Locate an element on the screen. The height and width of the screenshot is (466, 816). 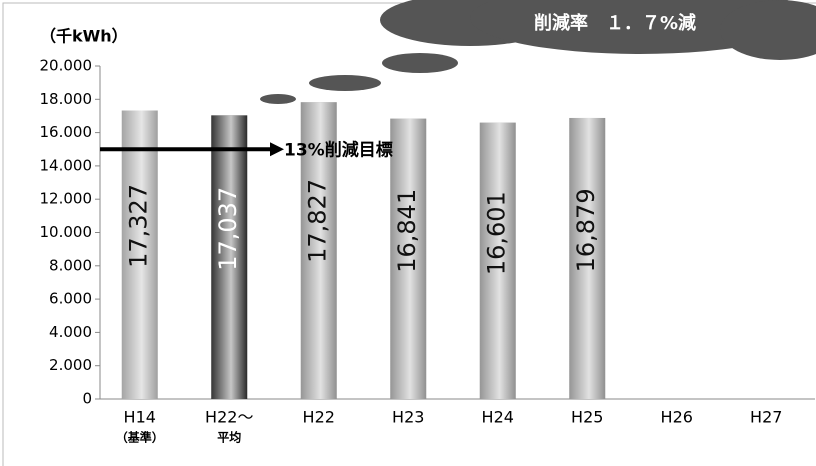
x-tick-label: H14 is located at coordinates (140, 417).